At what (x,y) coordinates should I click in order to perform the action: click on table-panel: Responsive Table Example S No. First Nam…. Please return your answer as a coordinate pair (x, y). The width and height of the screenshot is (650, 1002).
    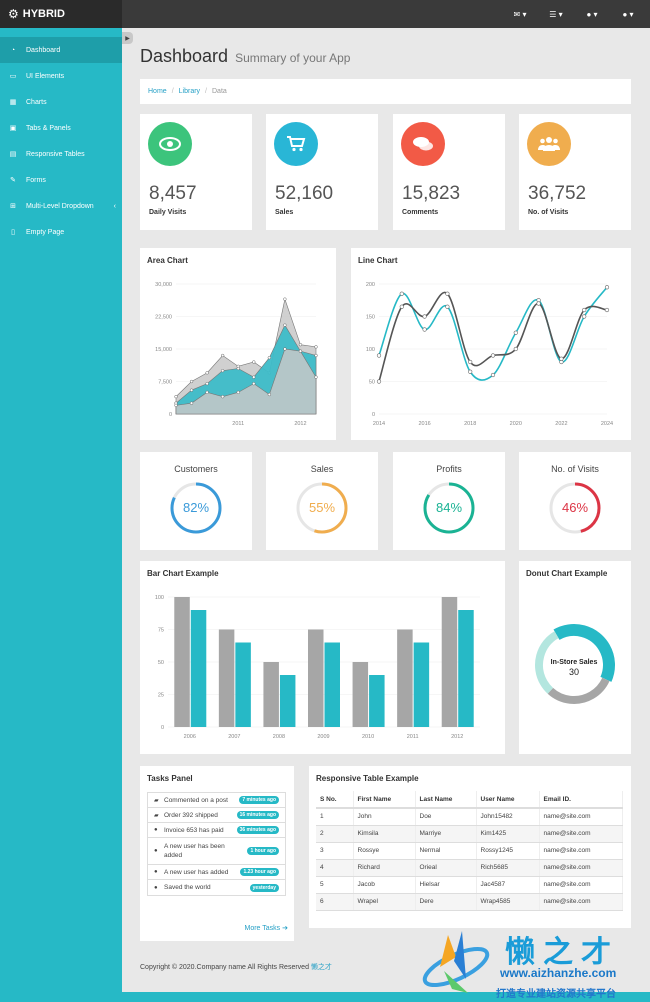
    Looking at the image, I should click on (470, 847).